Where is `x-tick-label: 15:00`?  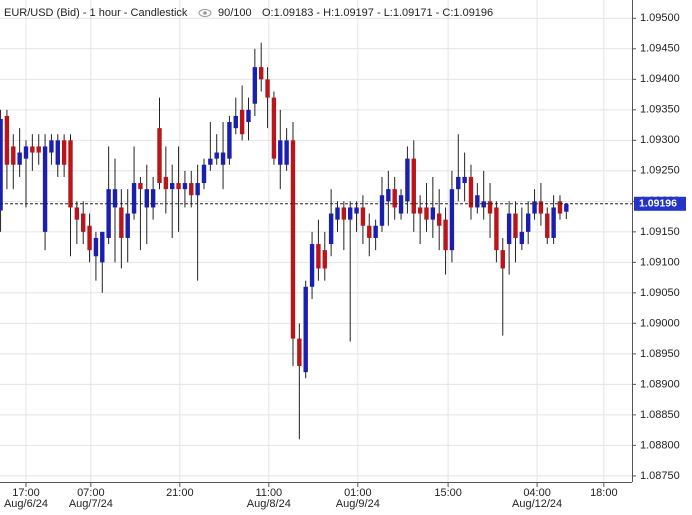
x-tick-label: 15:00 is located at coordinates (448, 493).